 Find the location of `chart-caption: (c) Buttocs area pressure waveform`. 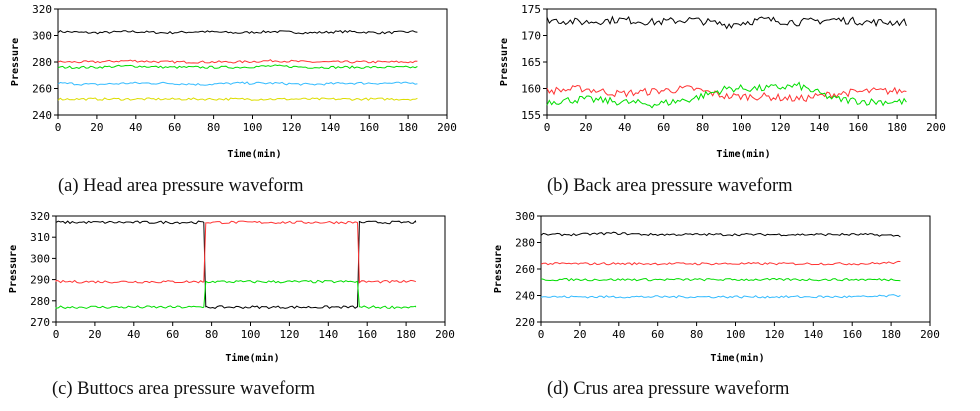

chart-caption: (c) Buttocs area pressure waveform is located at coordinates (184, 389).